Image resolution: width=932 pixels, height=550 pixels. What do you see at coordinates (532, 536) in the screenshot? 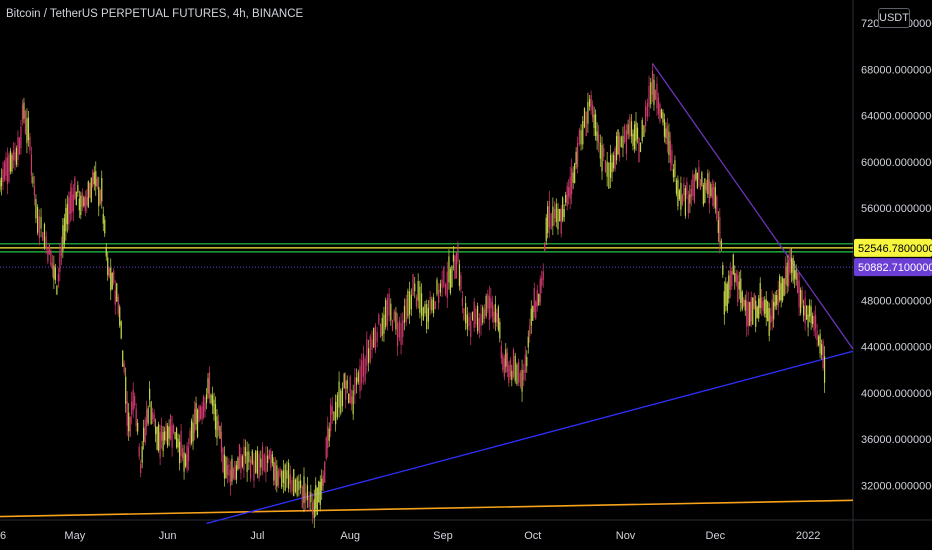
I see `time-tick-label: Oct` at bounding box center [532, 536].